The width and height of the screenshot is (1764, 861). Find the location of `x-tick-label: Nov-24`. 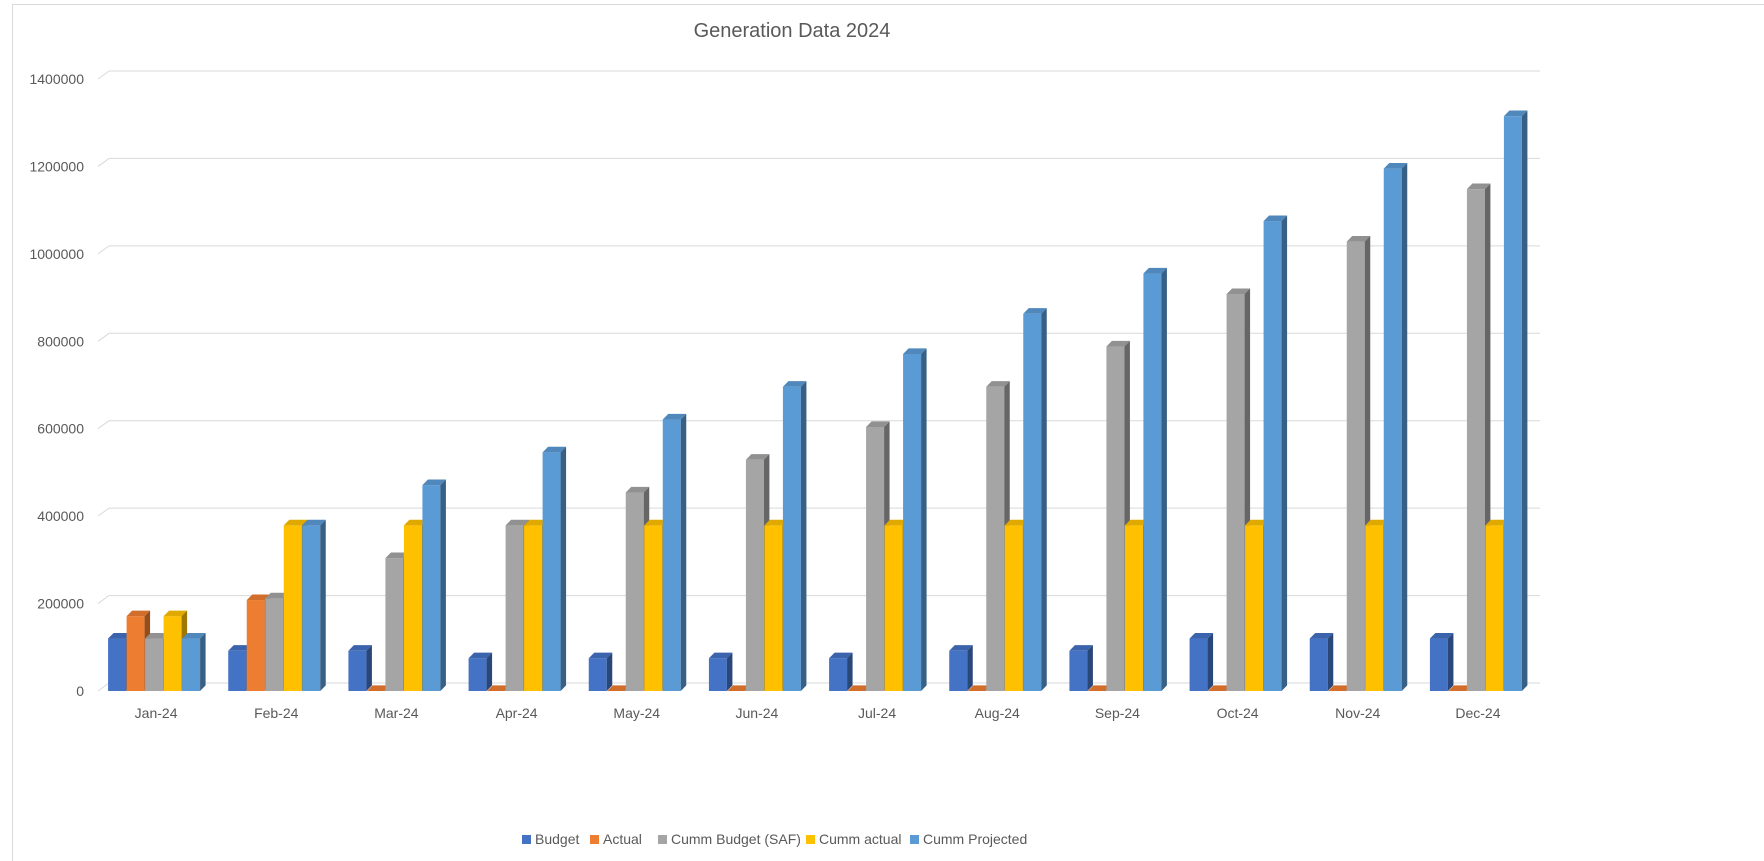

x-tick-label: Nov-24 is located at coordinates (1357, 713).